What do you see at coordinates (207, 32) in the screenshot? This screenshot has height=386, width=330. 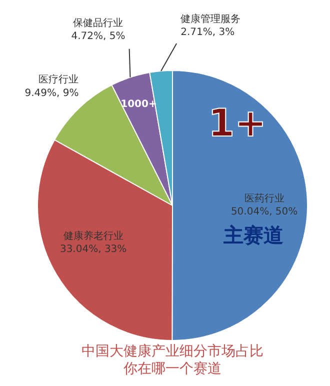 I see `data-label: 2.71%, 3%` at bounding box center [207, 32].